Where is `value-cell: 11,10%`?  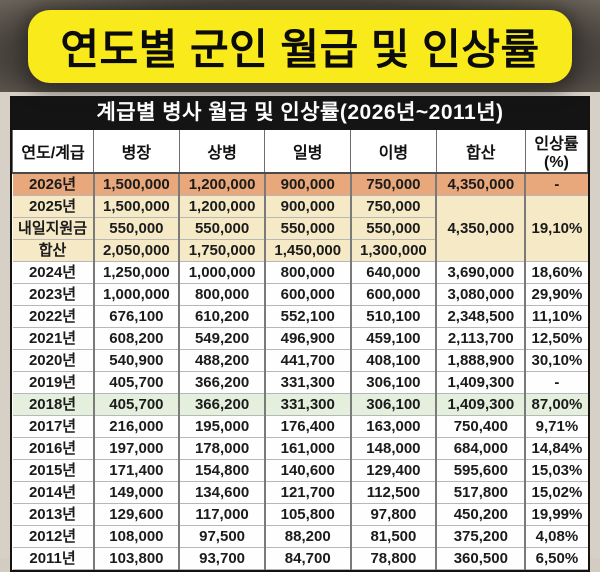 value-cell: 11,10% is located at coordinates (556, 316).